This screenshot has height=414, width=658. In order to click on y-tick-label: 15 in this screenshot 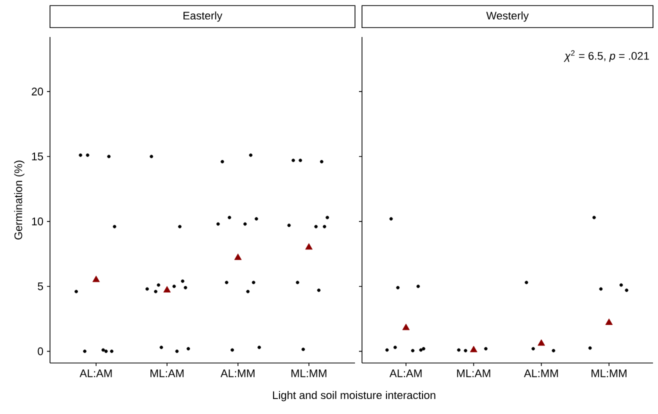, I will do `click(38, 156)`.